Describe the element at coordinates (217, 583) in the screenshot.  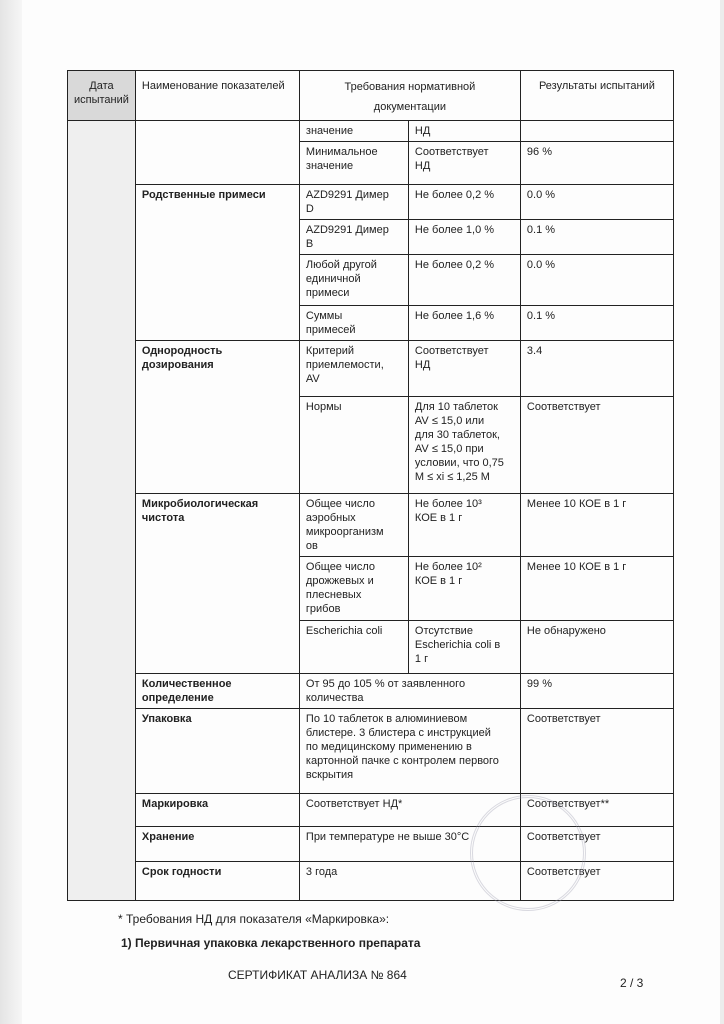
I see `indicator-name: Микробиологическая чистота` at that location.